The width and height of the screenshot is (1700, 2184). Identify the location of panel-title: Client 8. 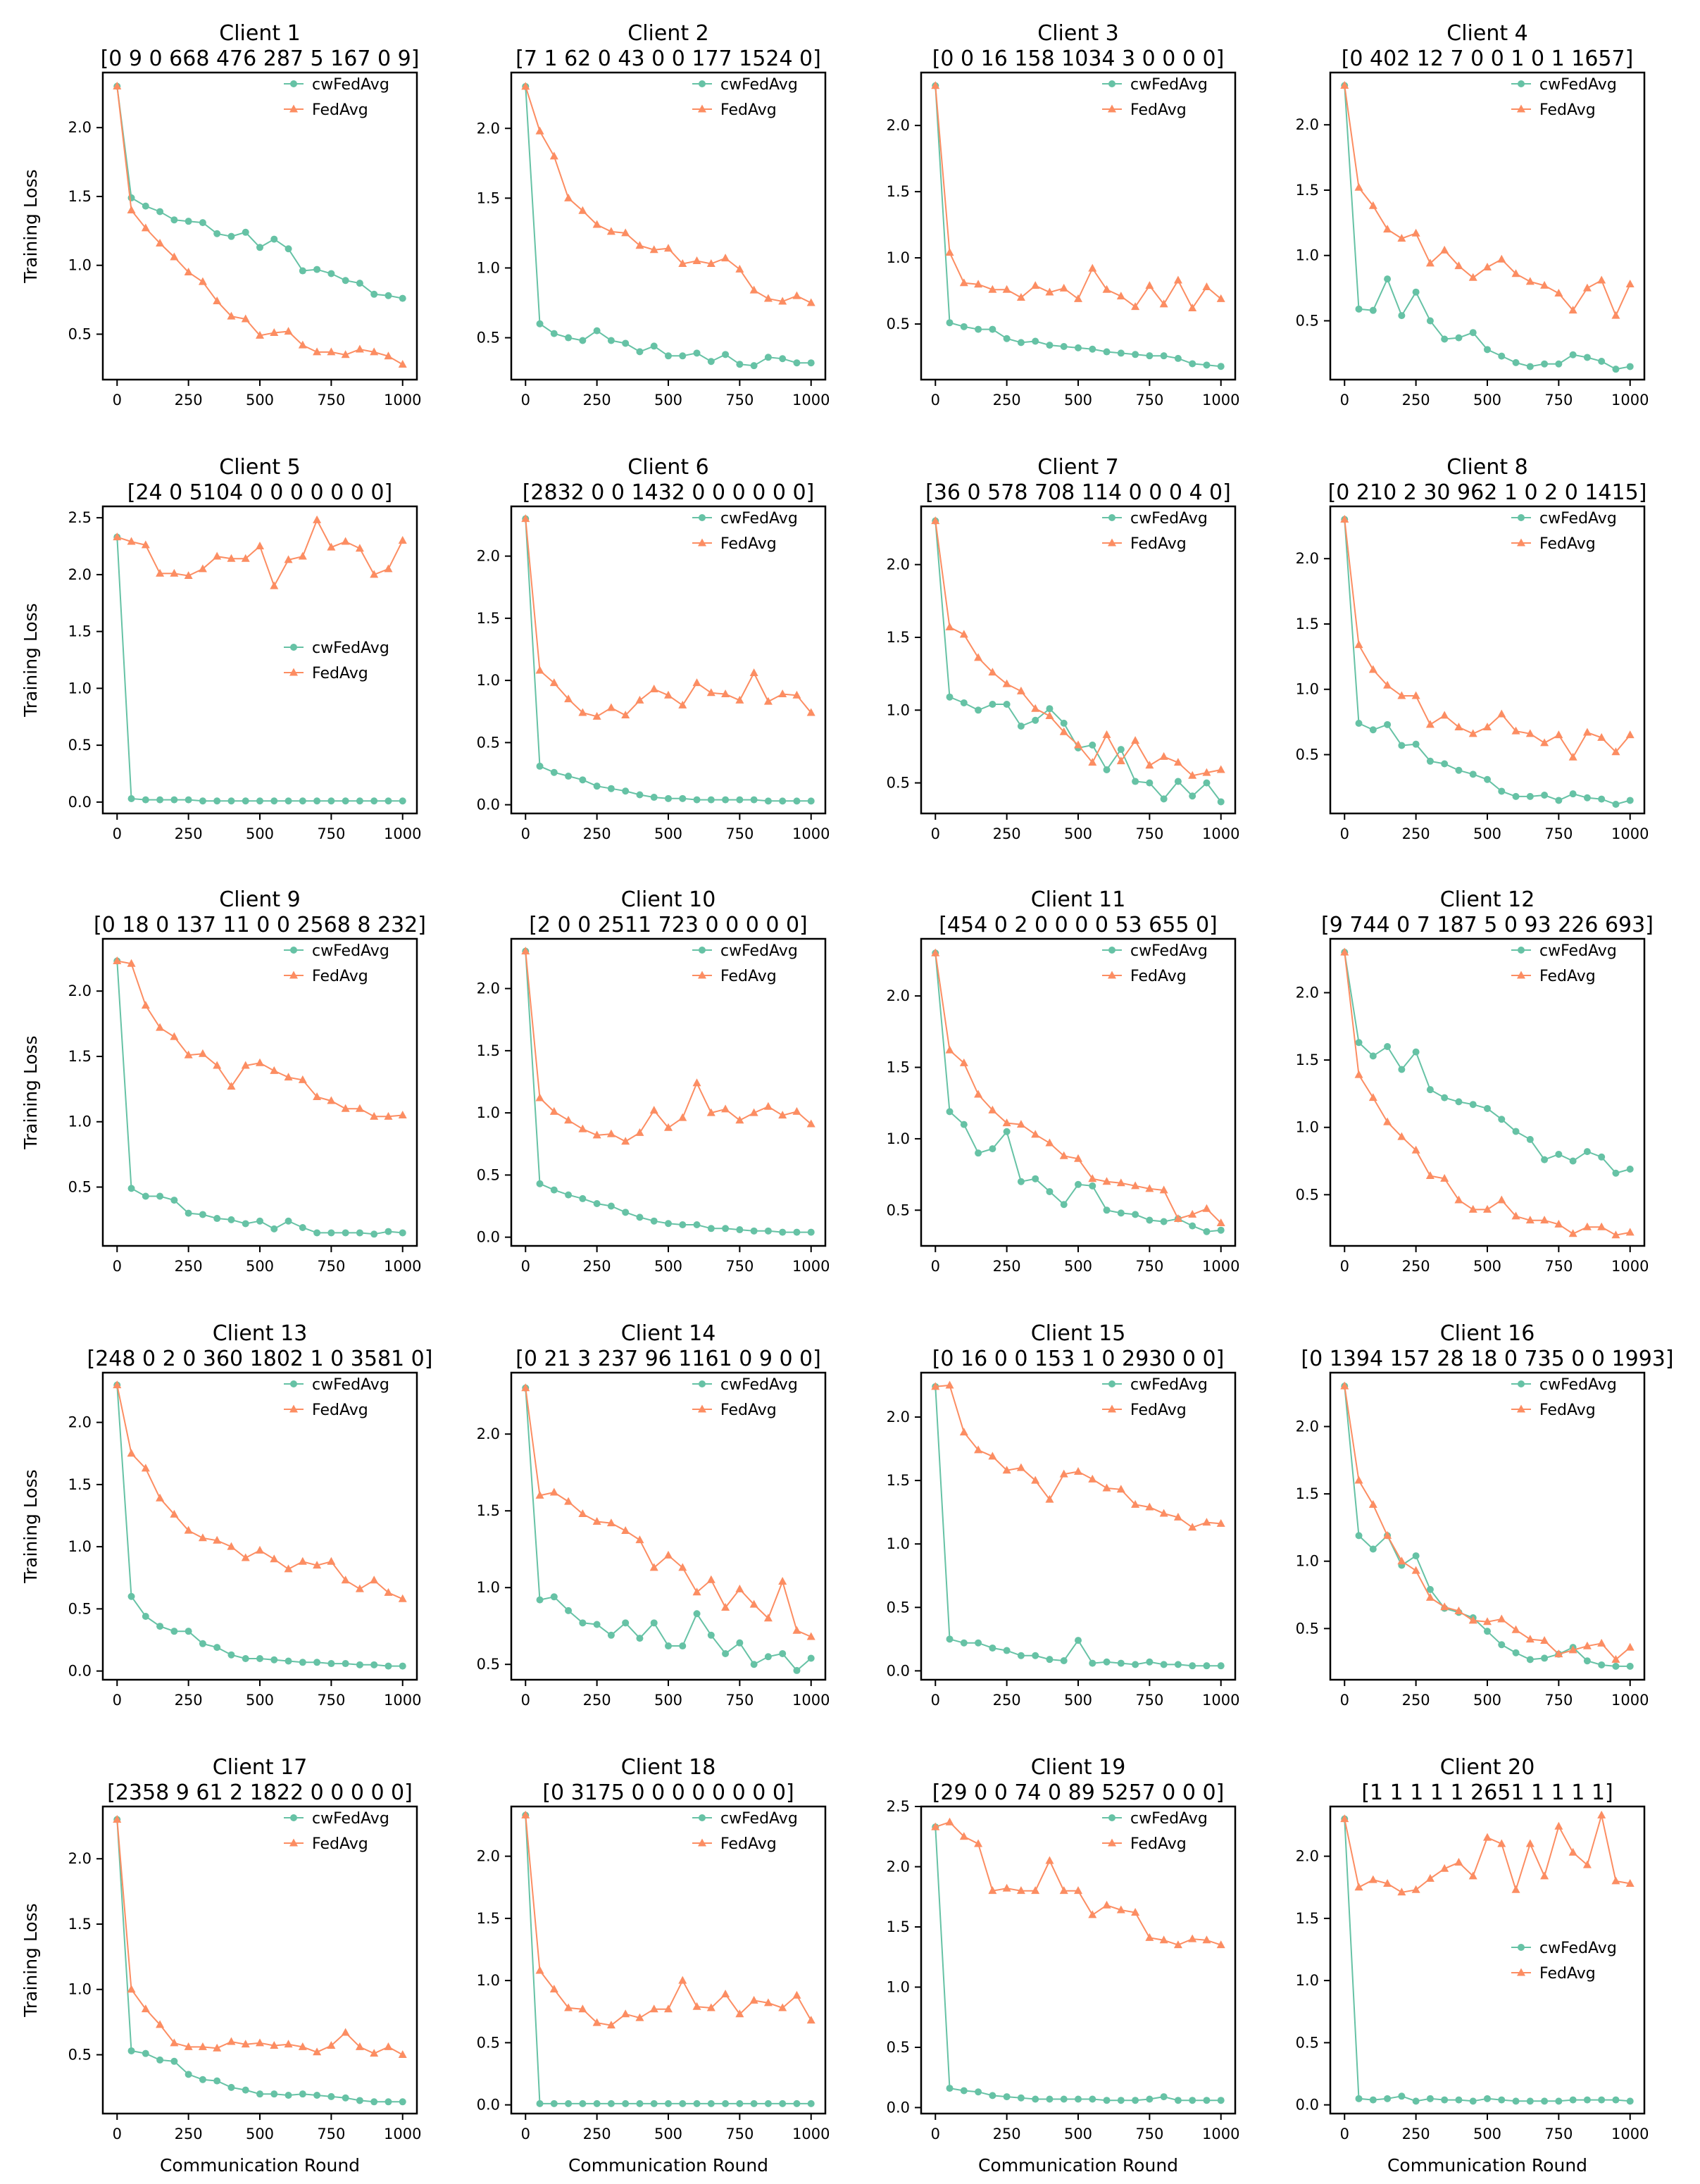
(1486, 467).